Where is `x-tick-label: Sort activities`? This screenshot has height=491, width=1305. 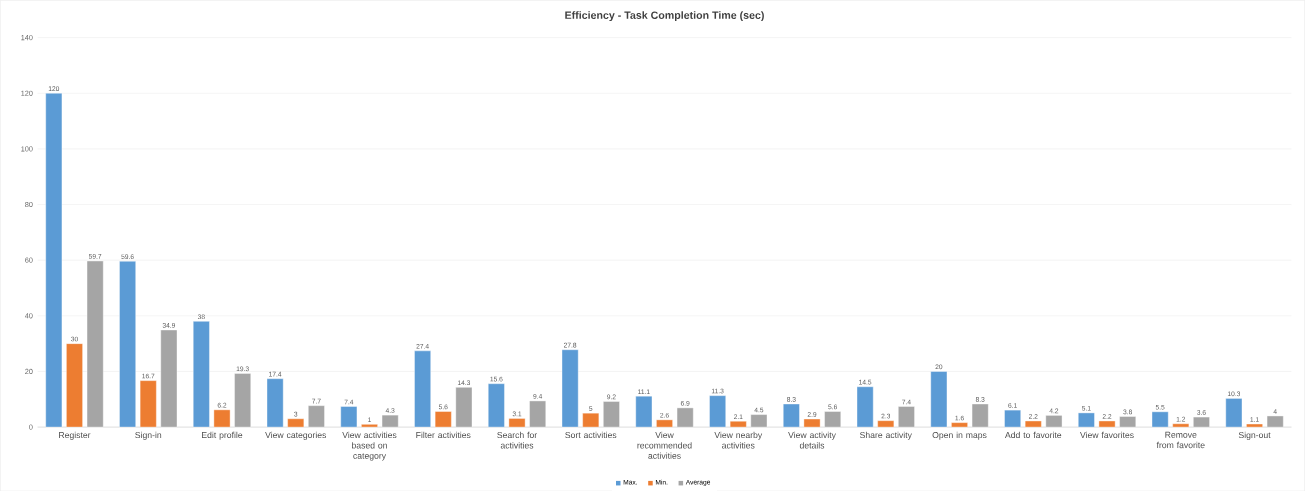
x-tick-label: Sort activities is located at coordinates (591, 434).